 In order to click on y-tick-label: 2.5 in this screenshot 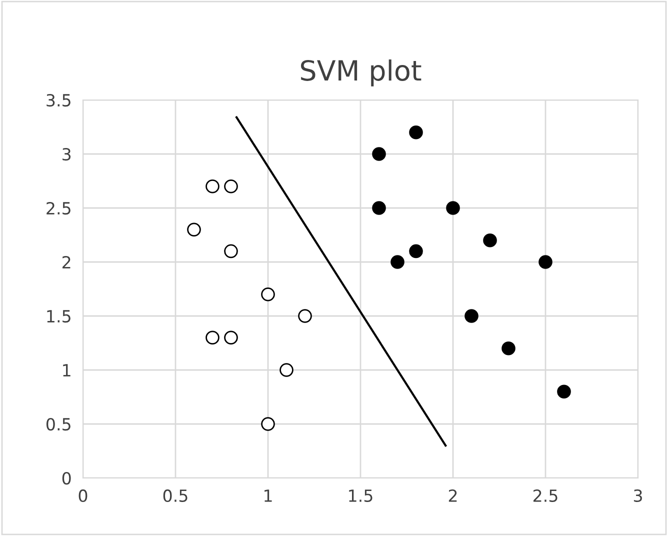, I will do `click(58, 208)`.